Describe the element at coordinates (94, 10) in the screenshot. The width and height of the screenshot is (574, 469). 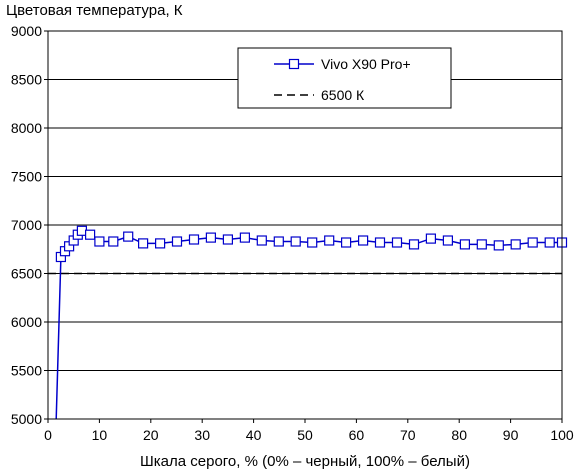
I see `y-axis-title: Цветовая температура, К` at that location.